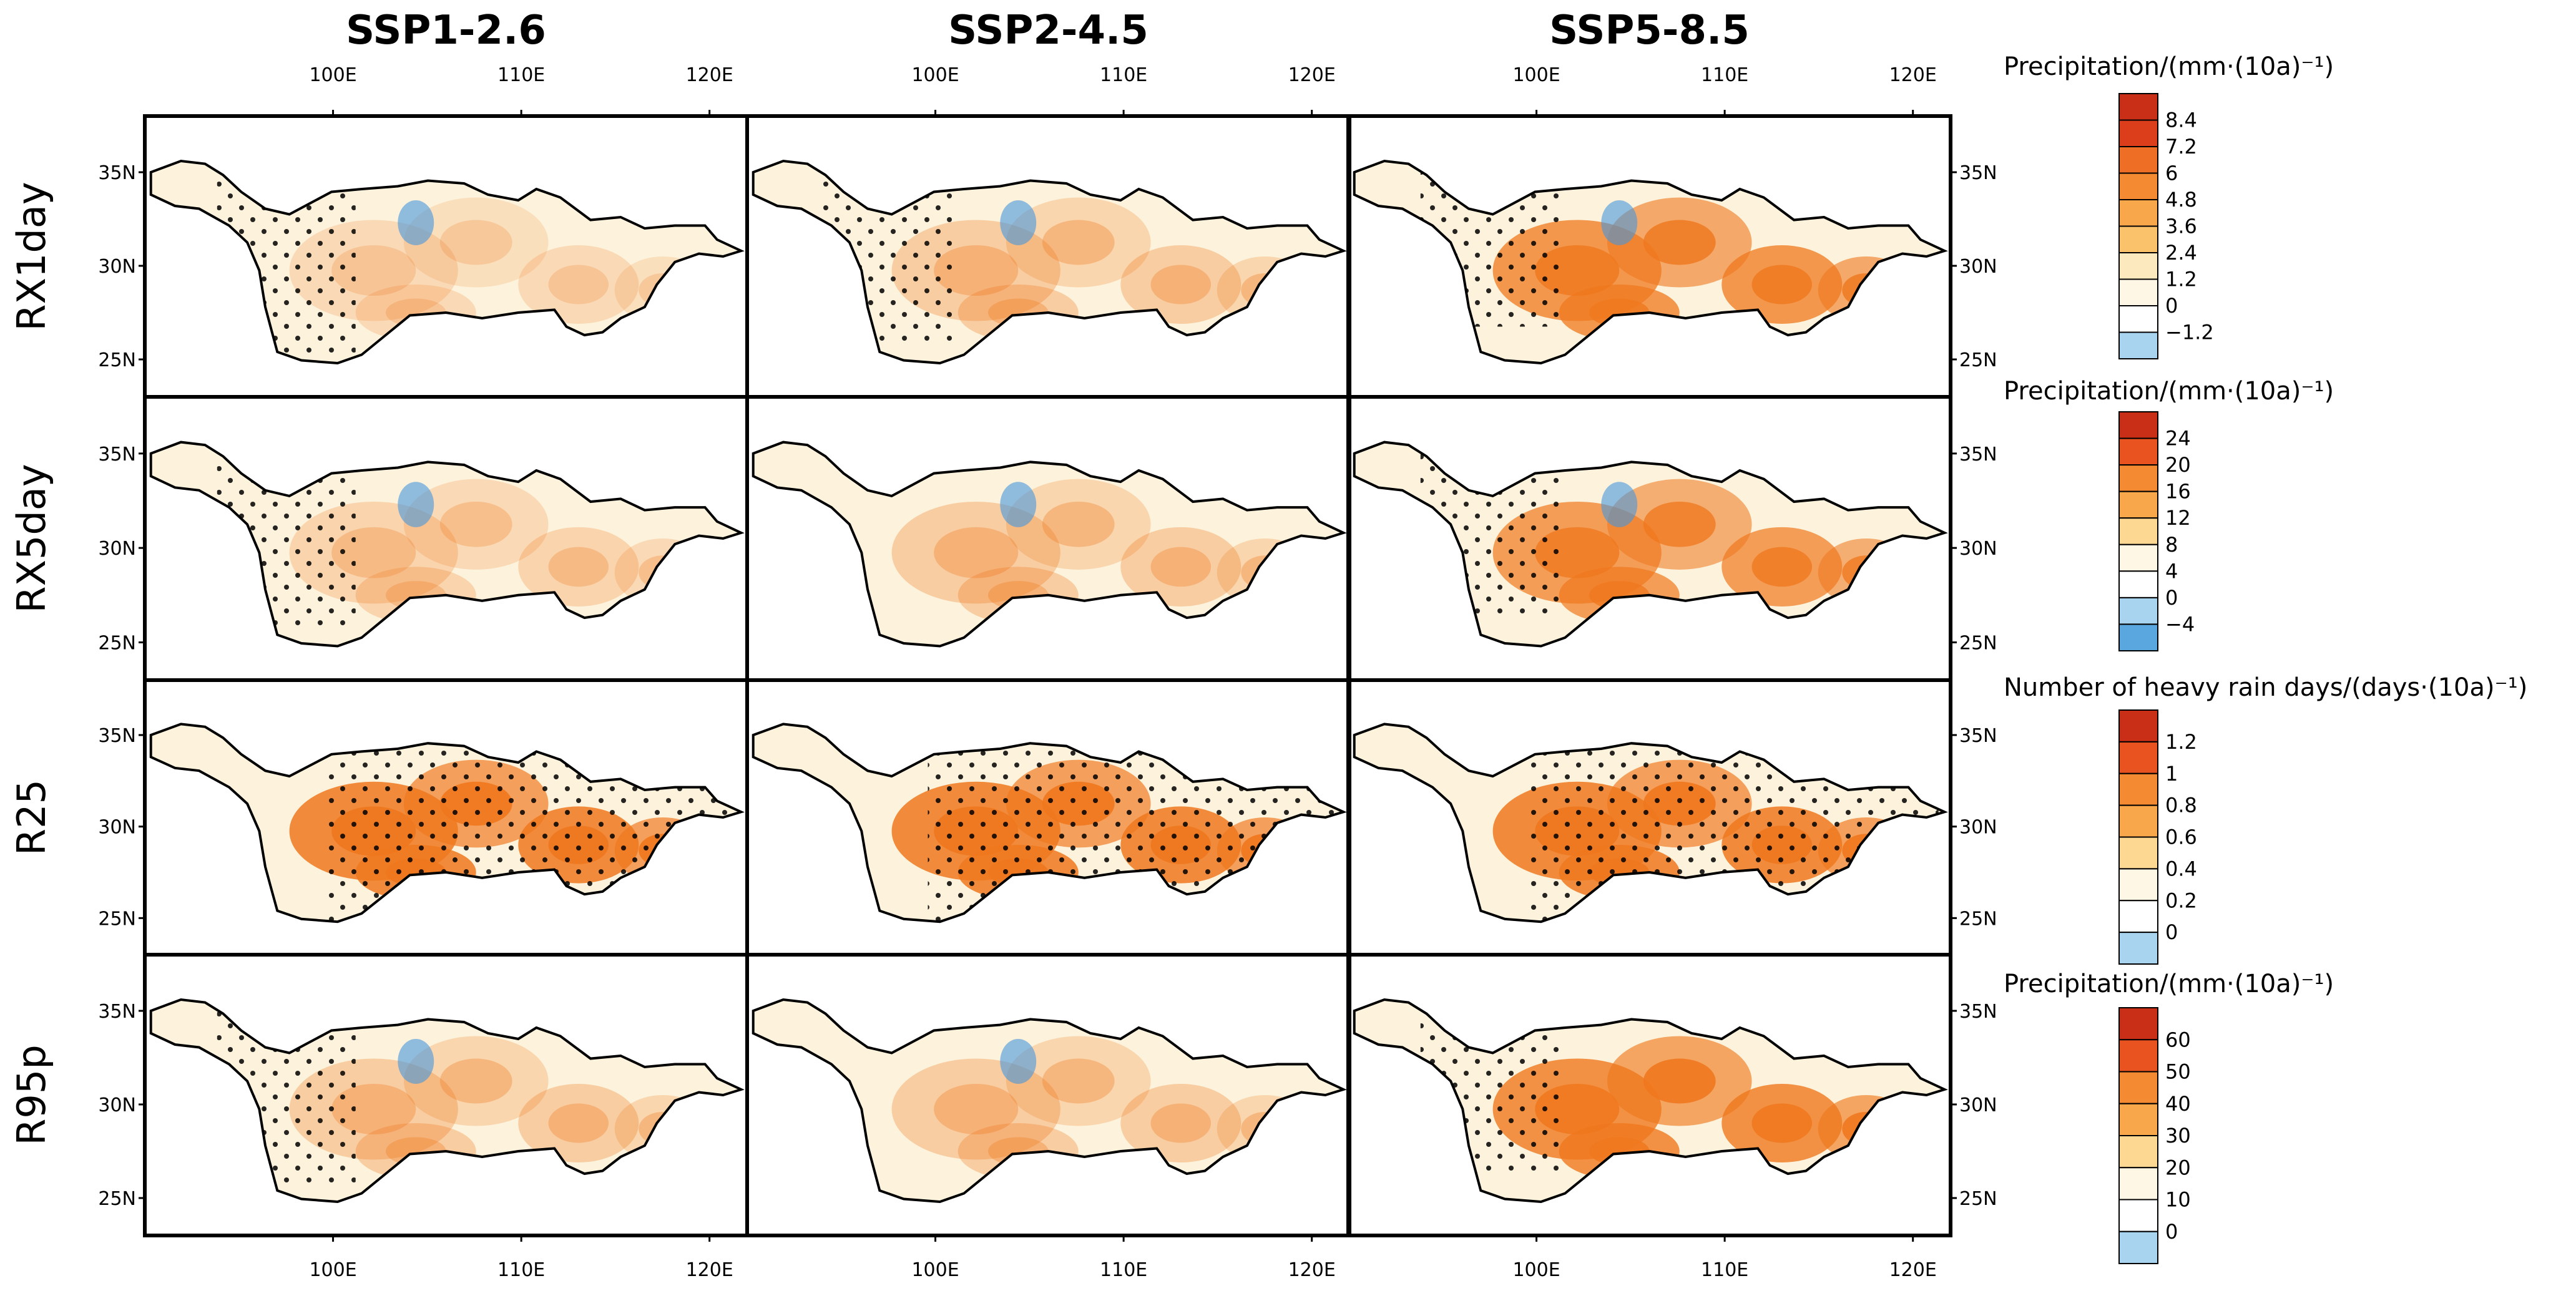 This screenshot has height=1296, width=2576. Describe the element at coordinates (2181, 146) in the screenshot. I see `colorbar-level: 7.2` at that location.